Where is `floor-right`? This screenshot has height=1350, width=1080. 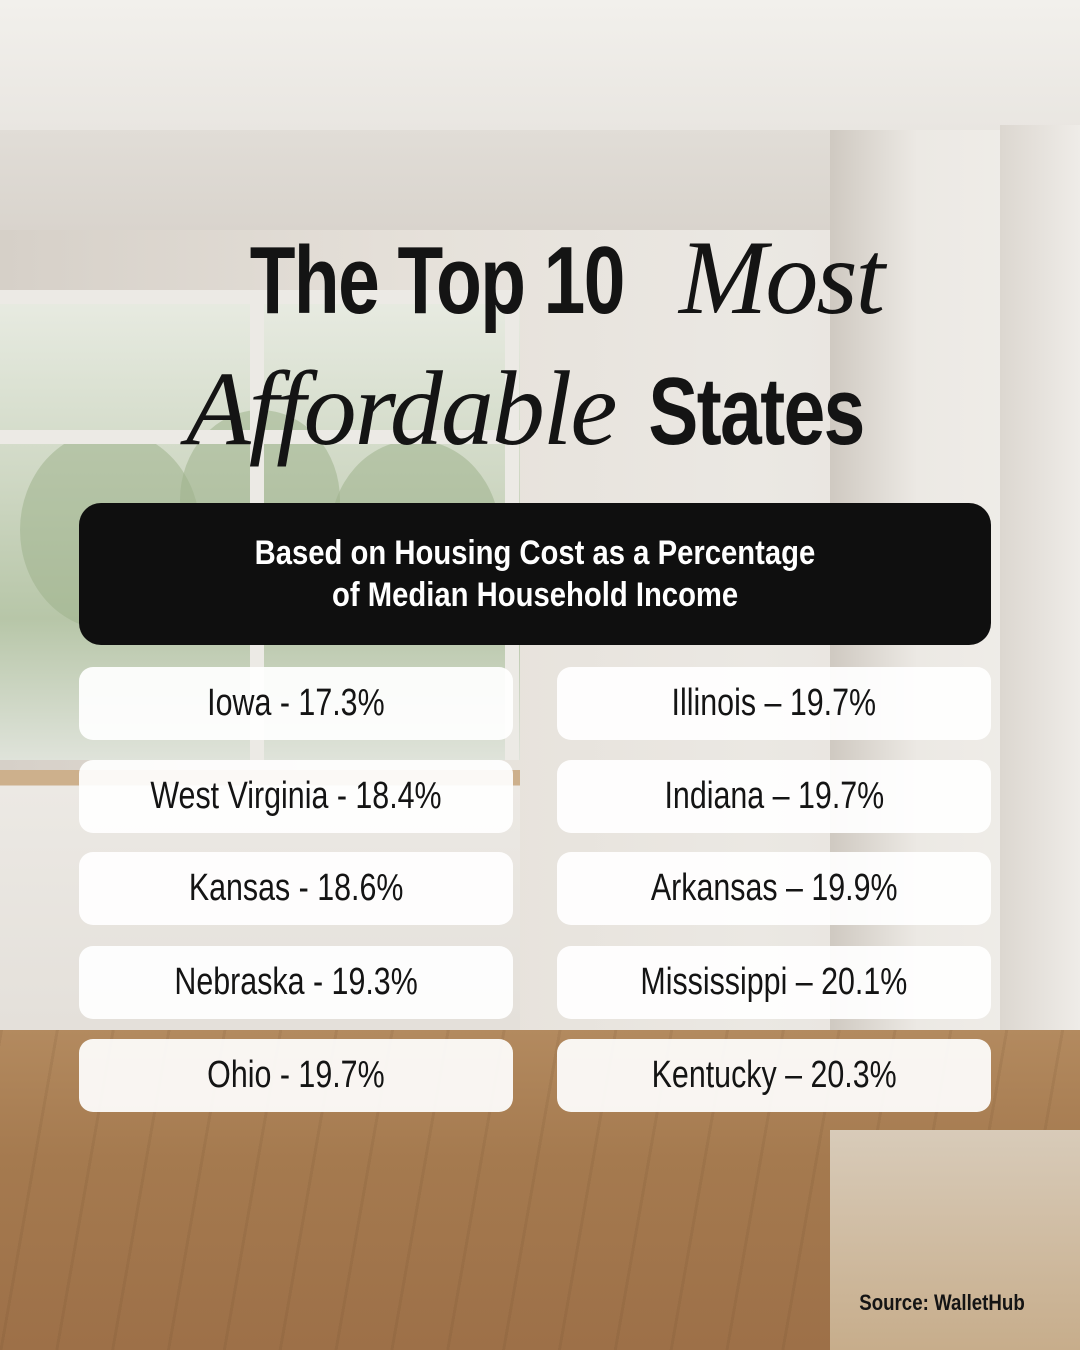 floor-right is located at coordinates (955, 1240).